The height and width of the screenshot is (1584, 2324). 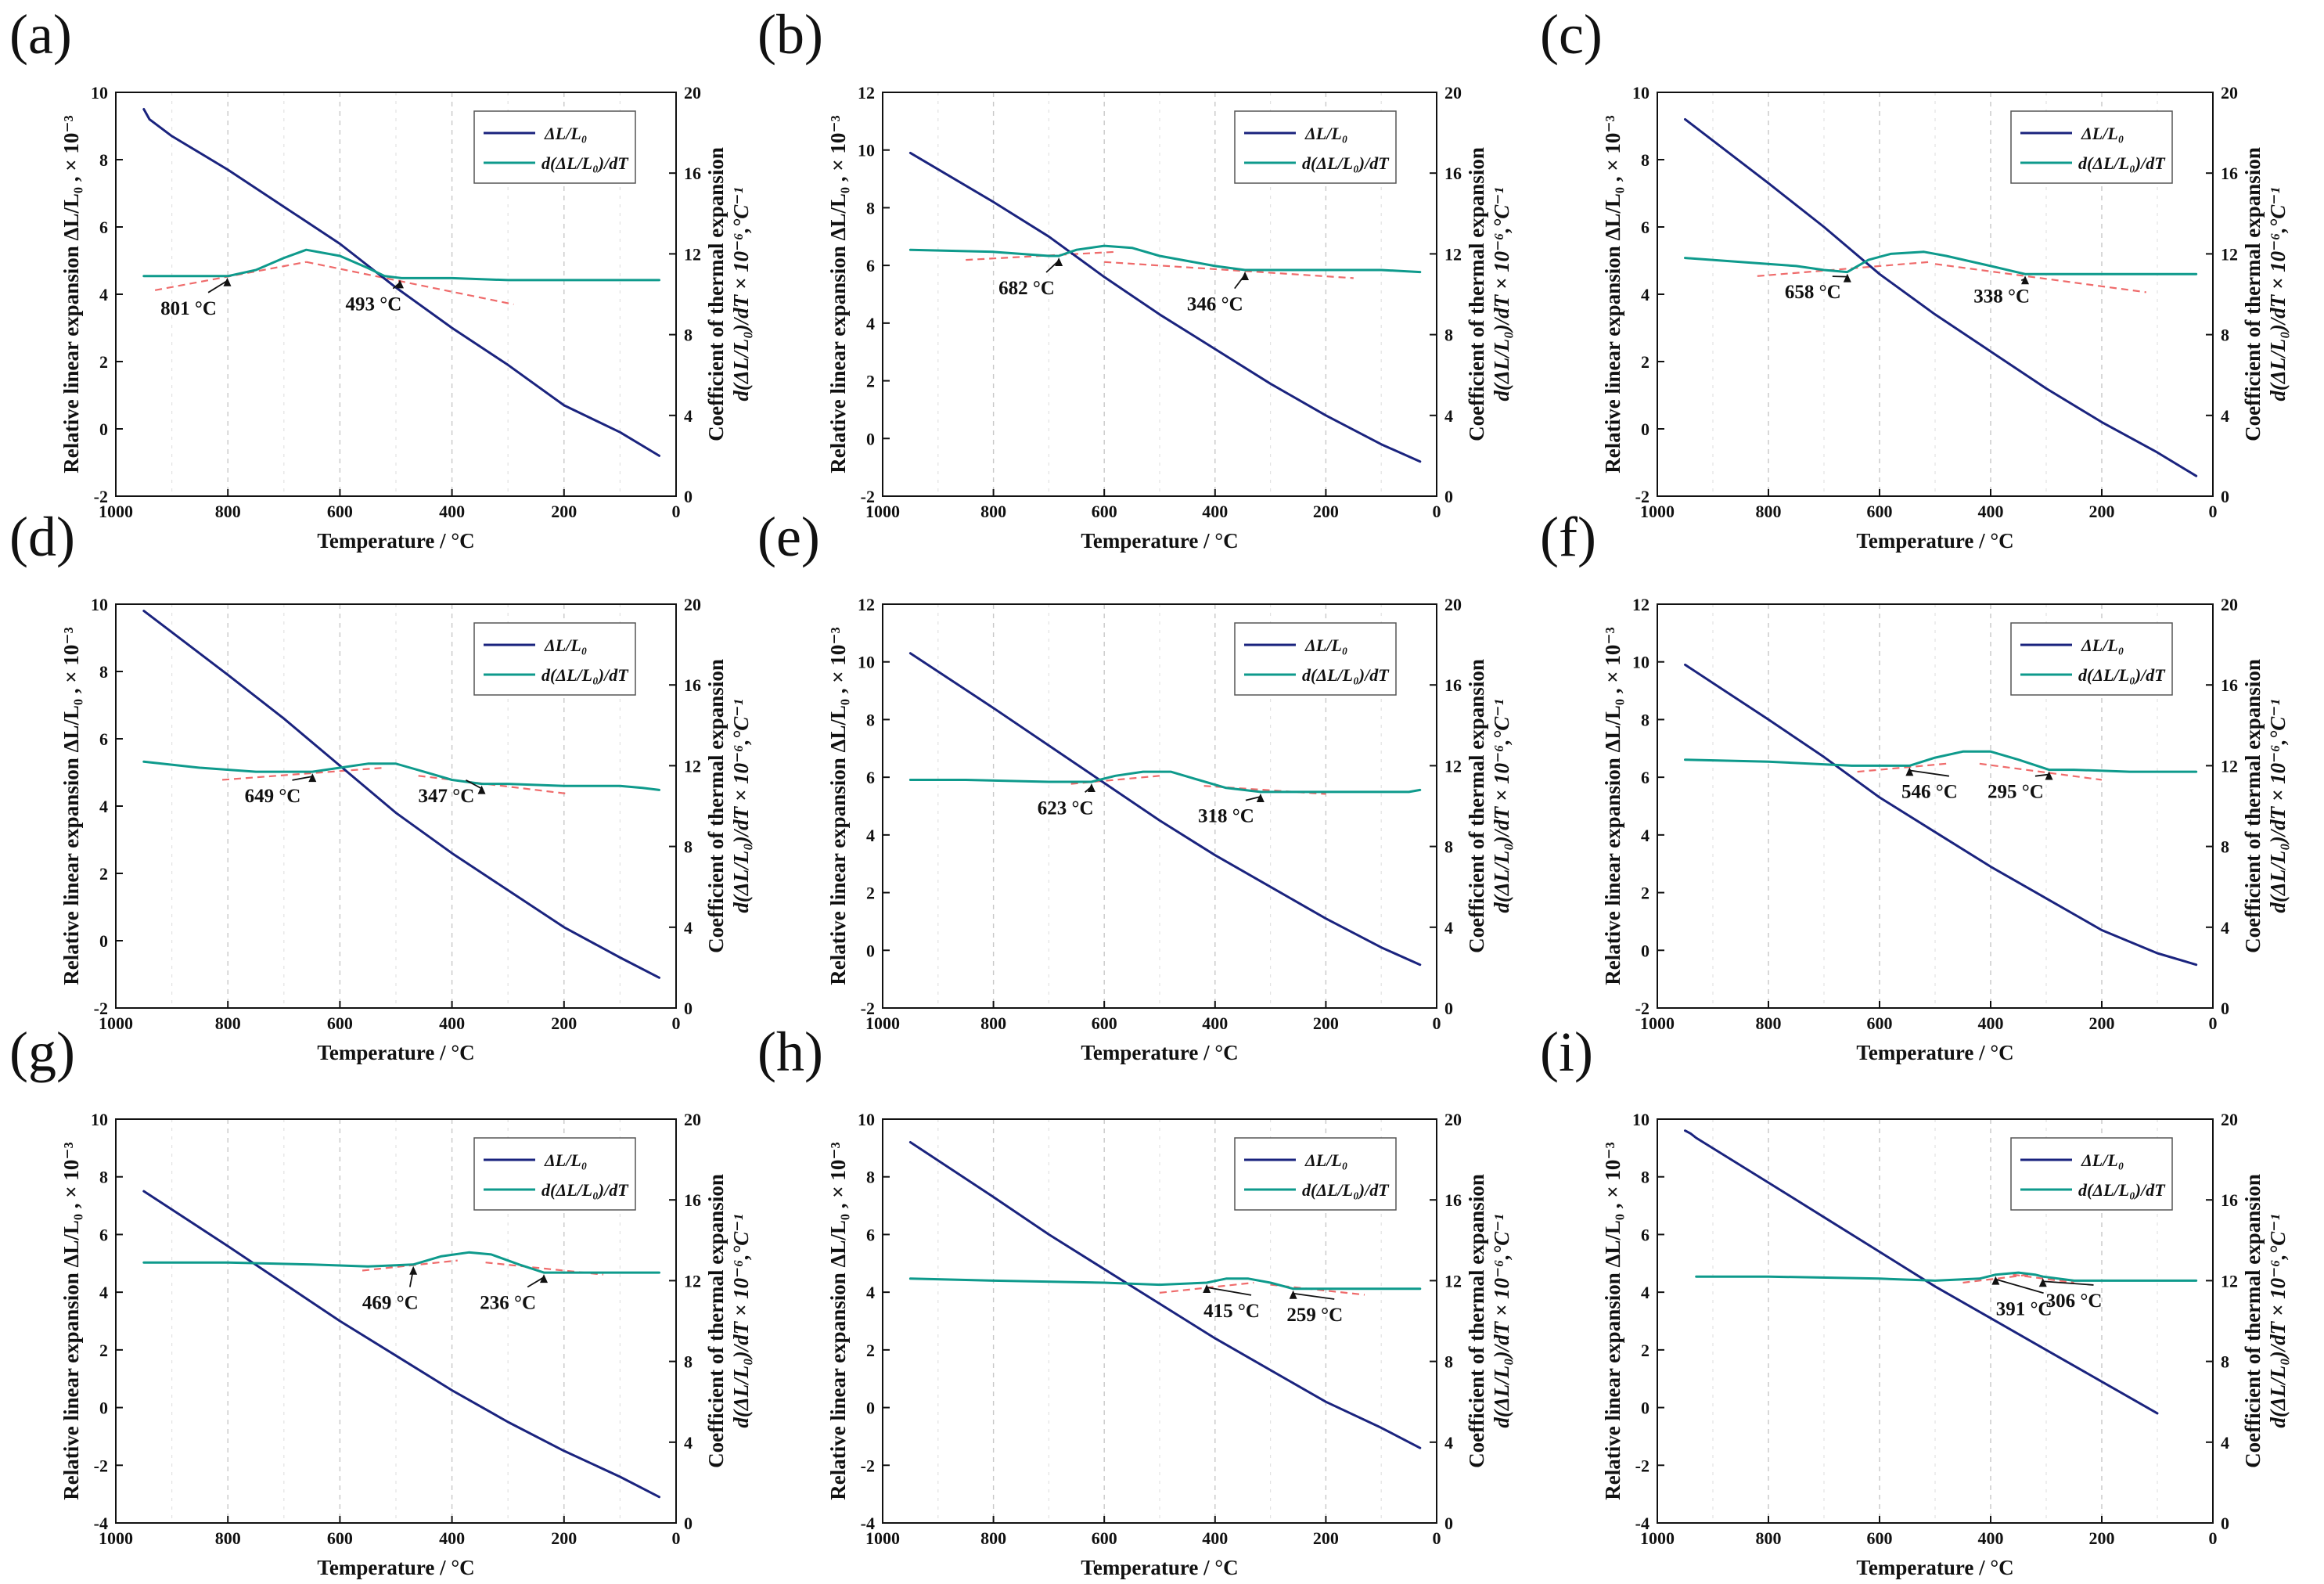 I want to click on annotation-label: 682 °C, so click(x=1026, y=288).